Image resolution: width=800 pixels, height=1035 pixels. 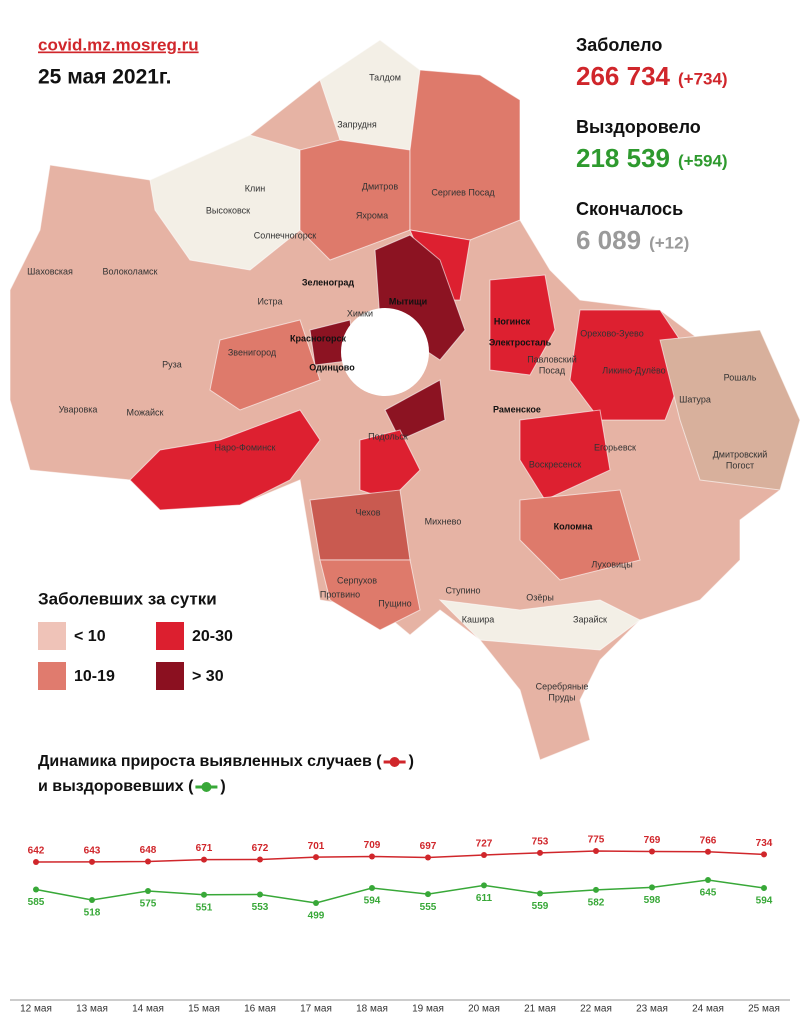 What do you see at coordinates (520, 342) in the screenshot?
I see `city-label: Электросталь` at bounding box center [520, 342].